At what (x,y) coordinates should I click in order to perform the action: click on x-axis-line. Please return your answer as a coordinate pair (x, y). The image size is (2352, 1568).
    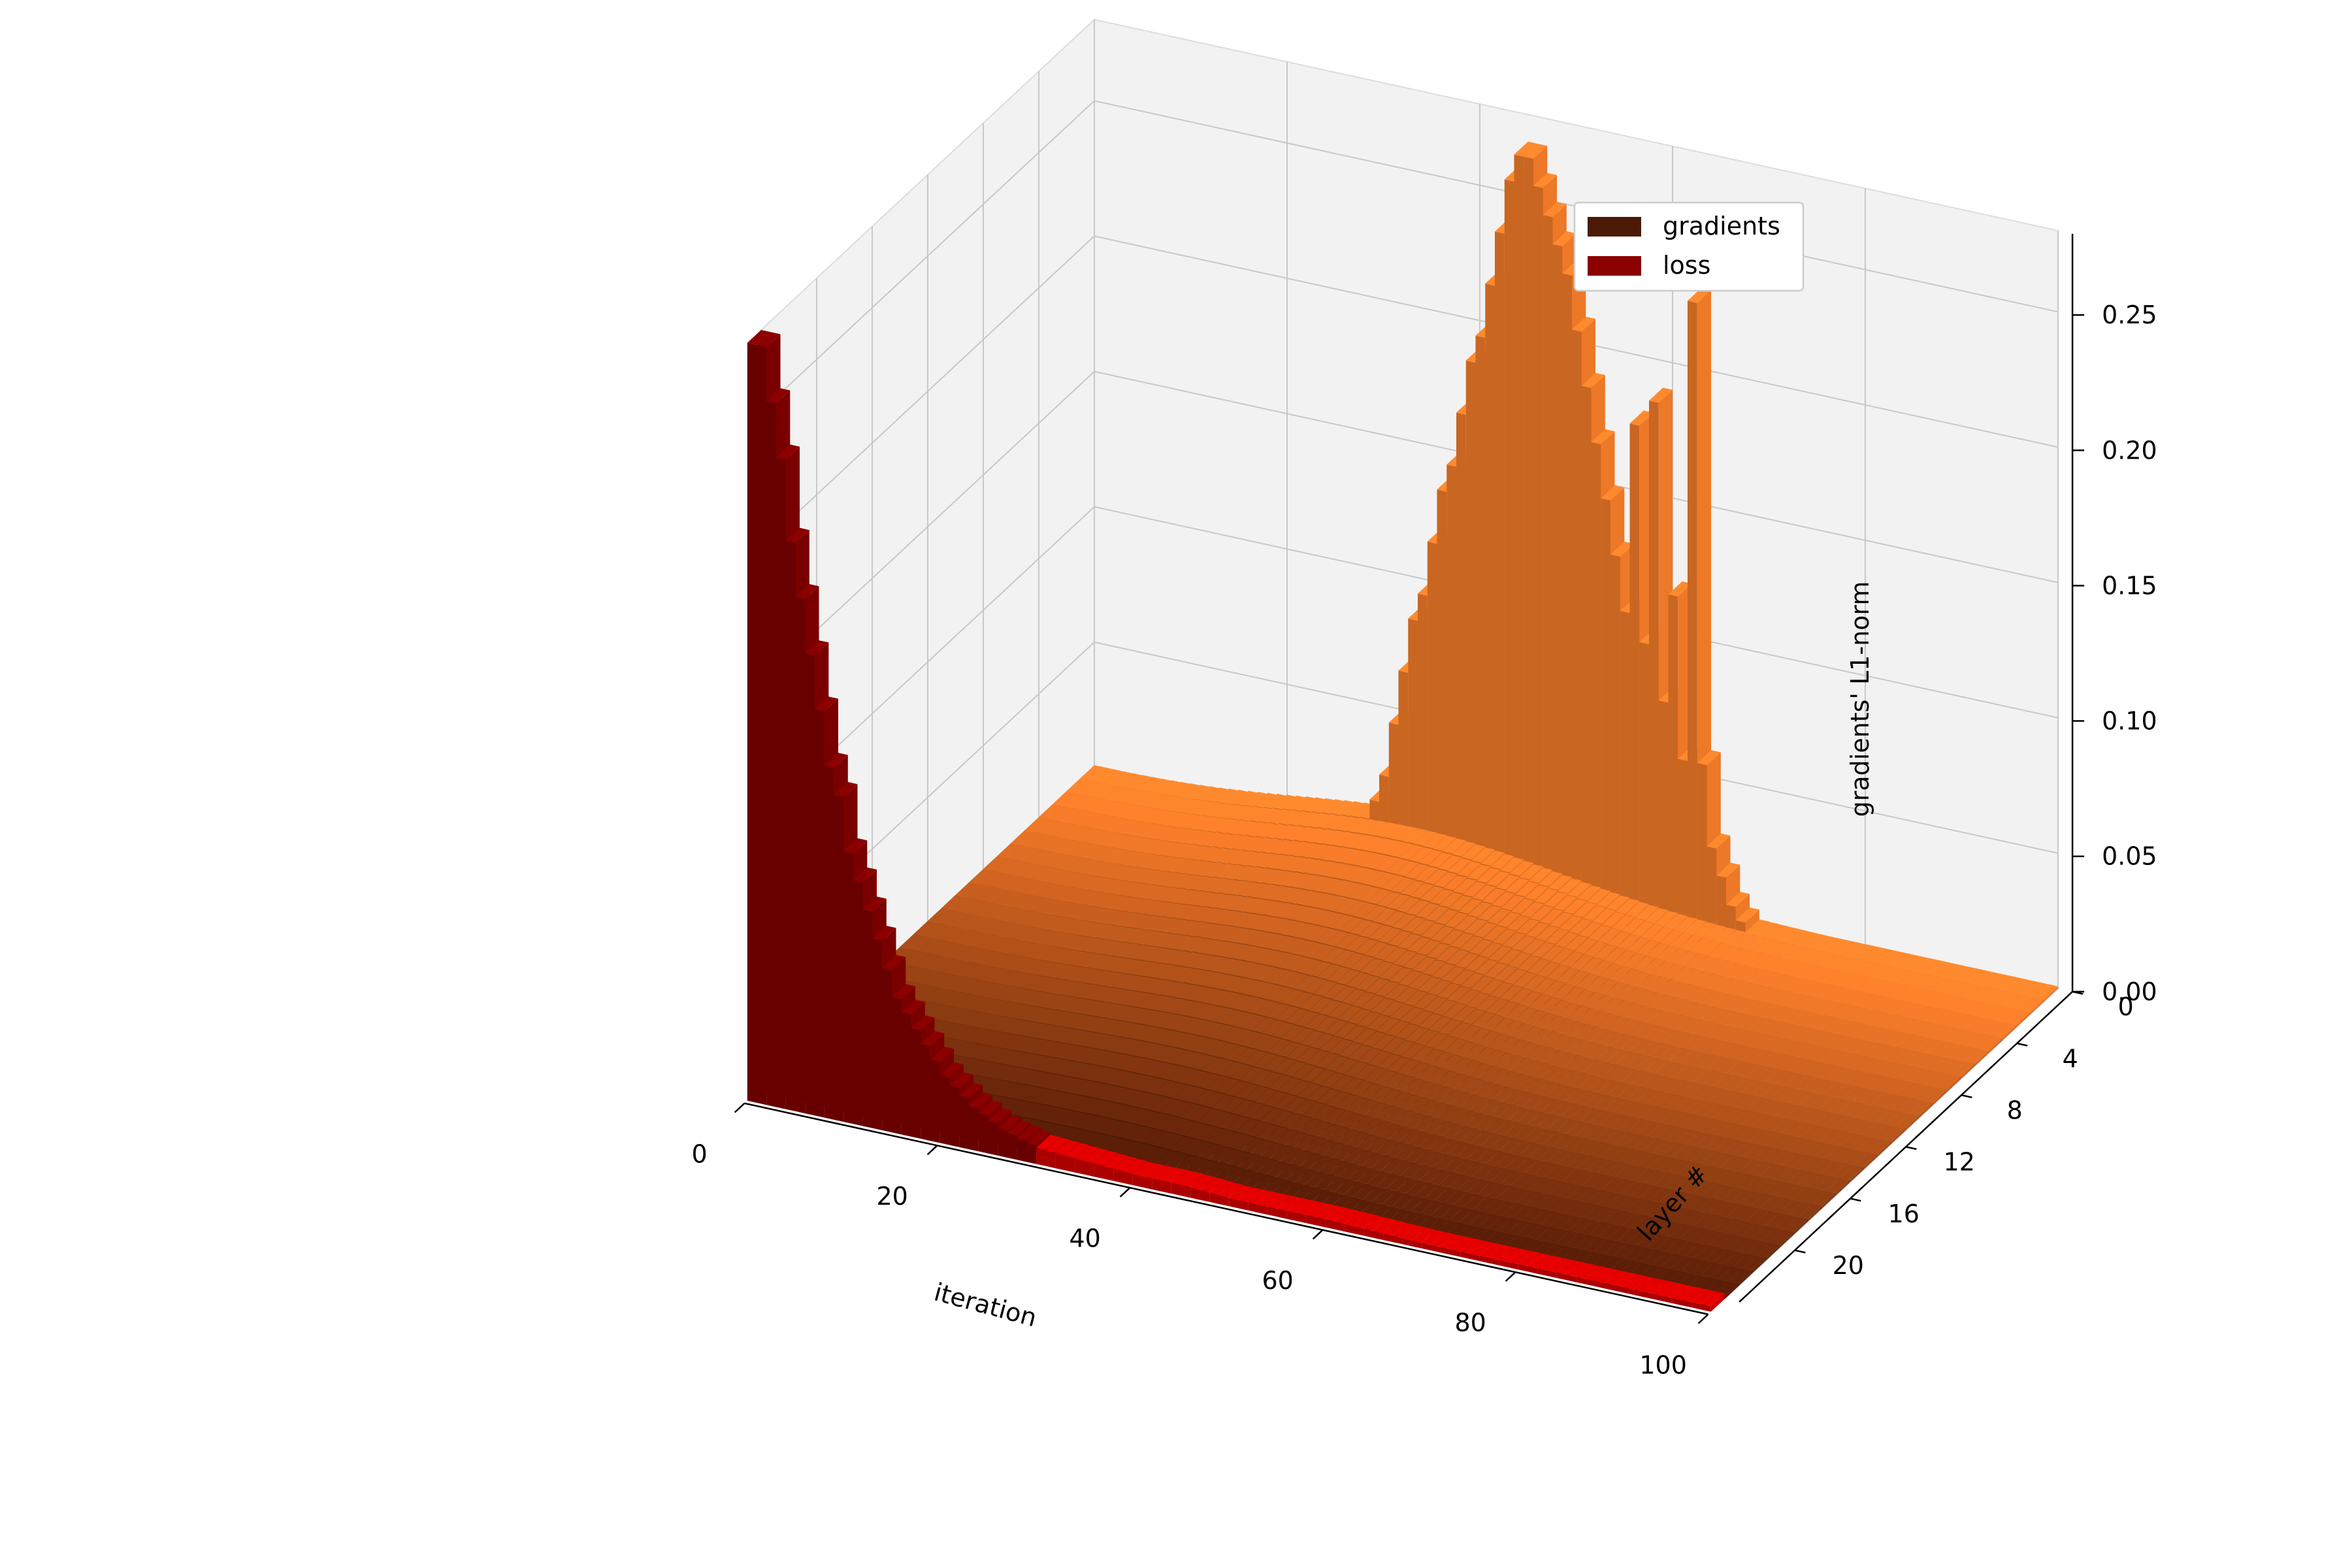
    Looking at the image, I should click on (1226, 1208).